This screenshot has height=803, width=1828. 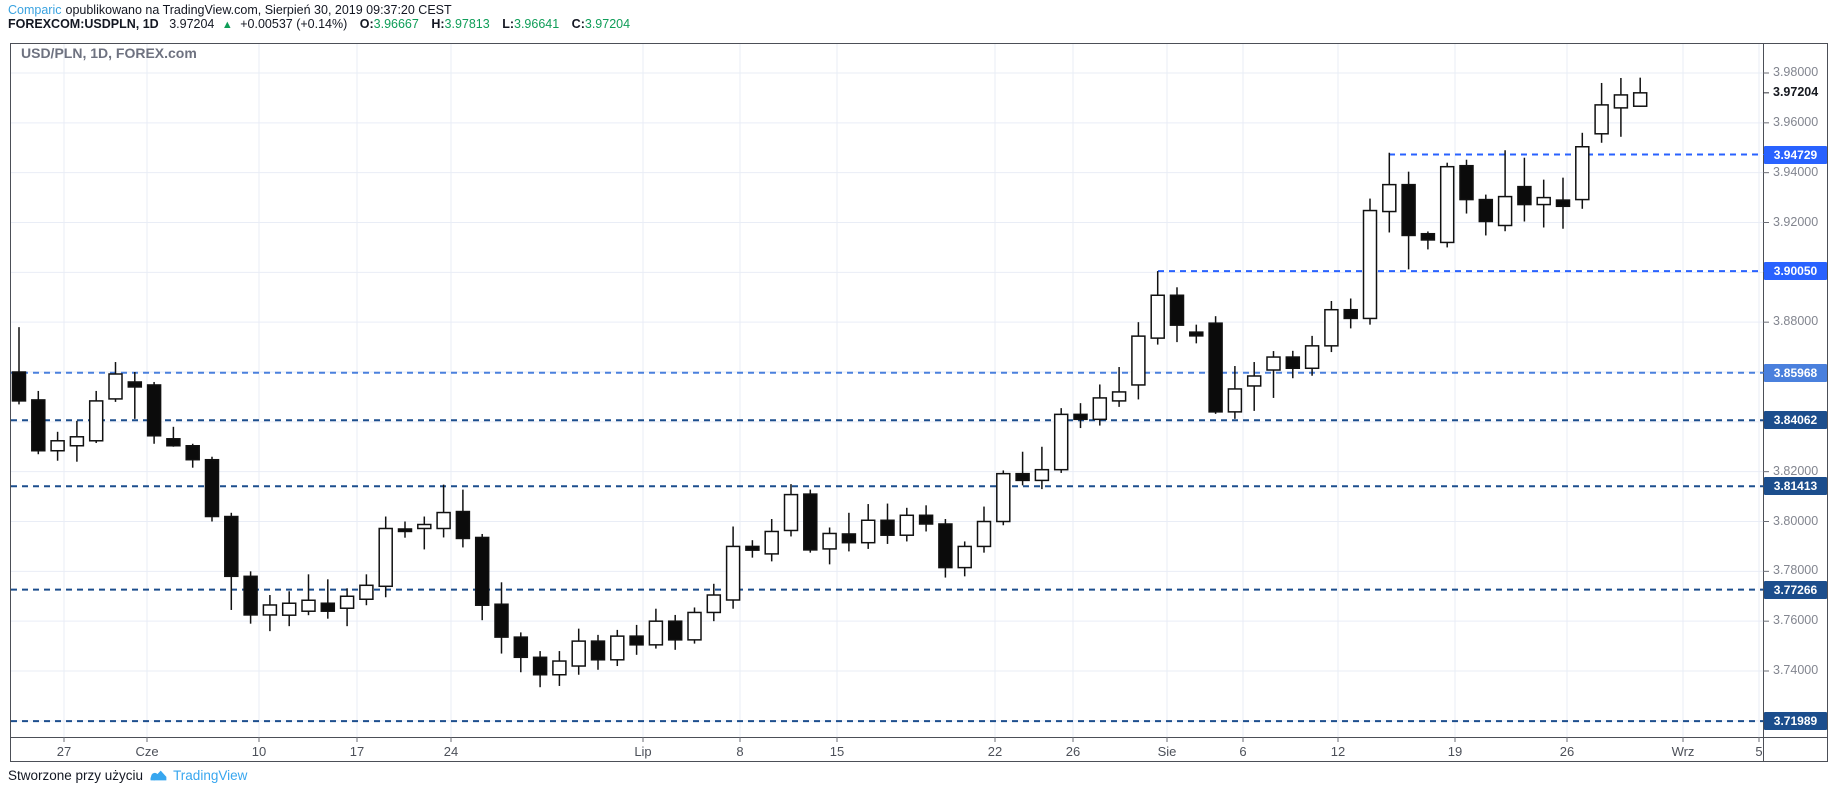 I want to click on high-label: H:, so click(x=438, y=24).